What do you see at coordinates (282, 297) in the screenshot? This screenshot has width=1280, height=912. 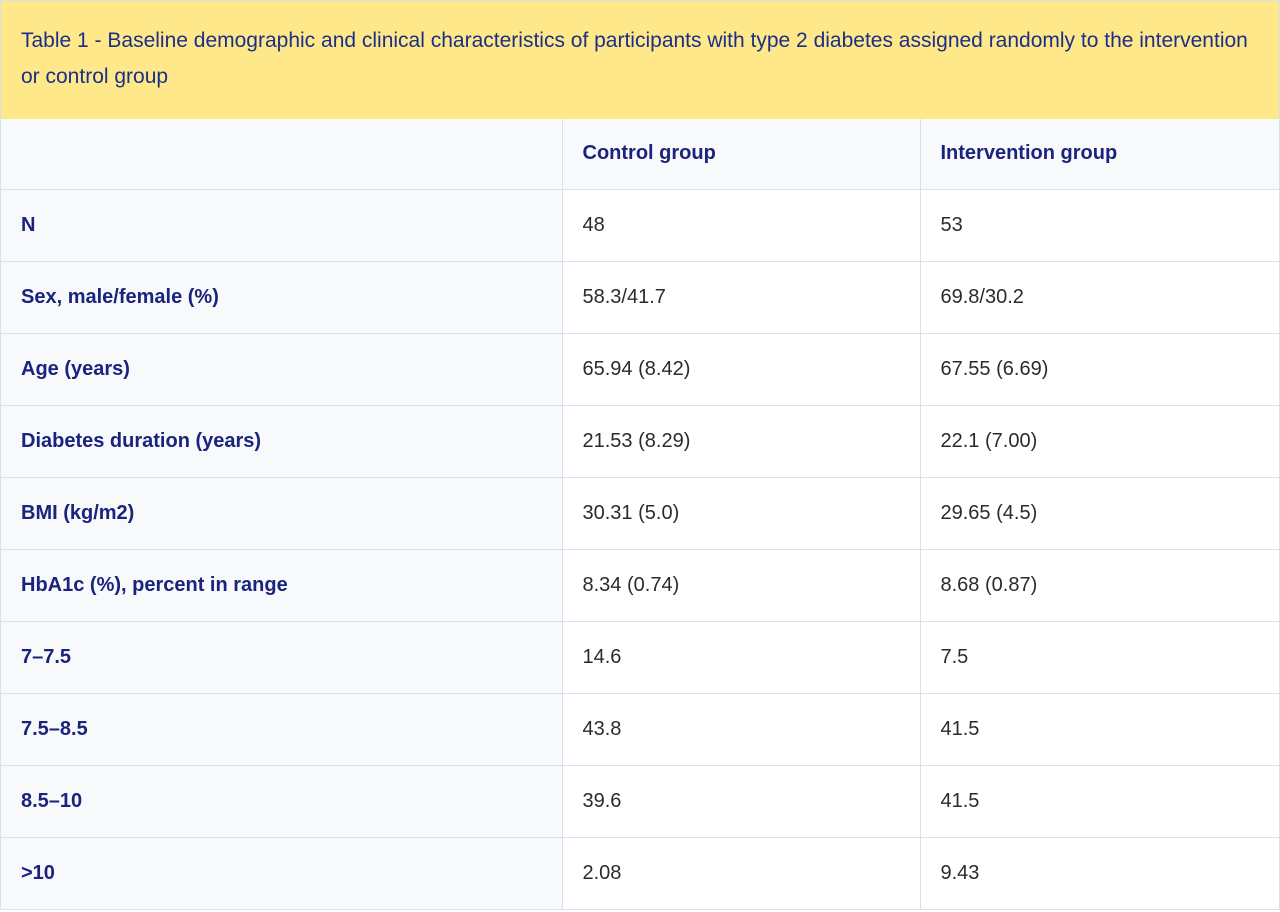 I see `row-label: Sex, male/female (%)` at bounding box center [282, 297].